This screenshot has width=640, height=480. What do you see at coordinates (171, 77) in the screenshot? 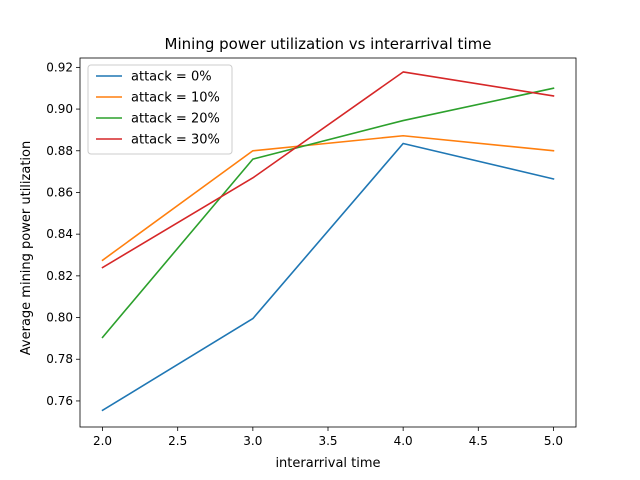
I see `legend-label-0: attack = 0%` at bounding box center [171, 77].